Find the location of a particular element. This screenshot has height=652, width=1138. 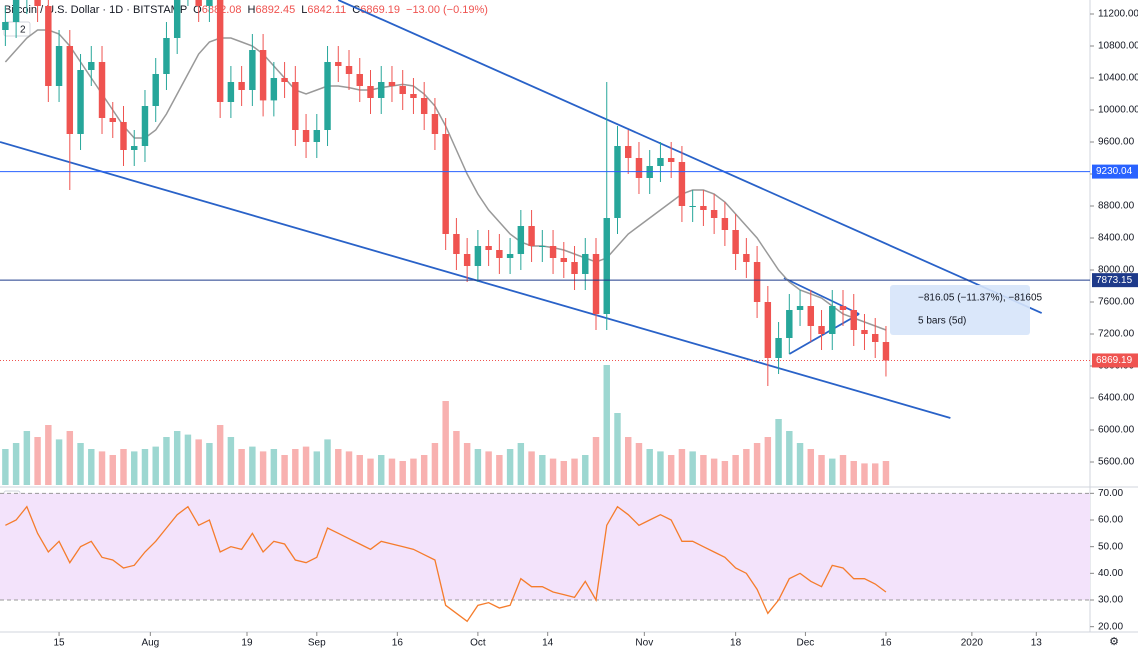

measure-range: −816.05 (−11.37%), −81605 is located at coordinates (980, 298).